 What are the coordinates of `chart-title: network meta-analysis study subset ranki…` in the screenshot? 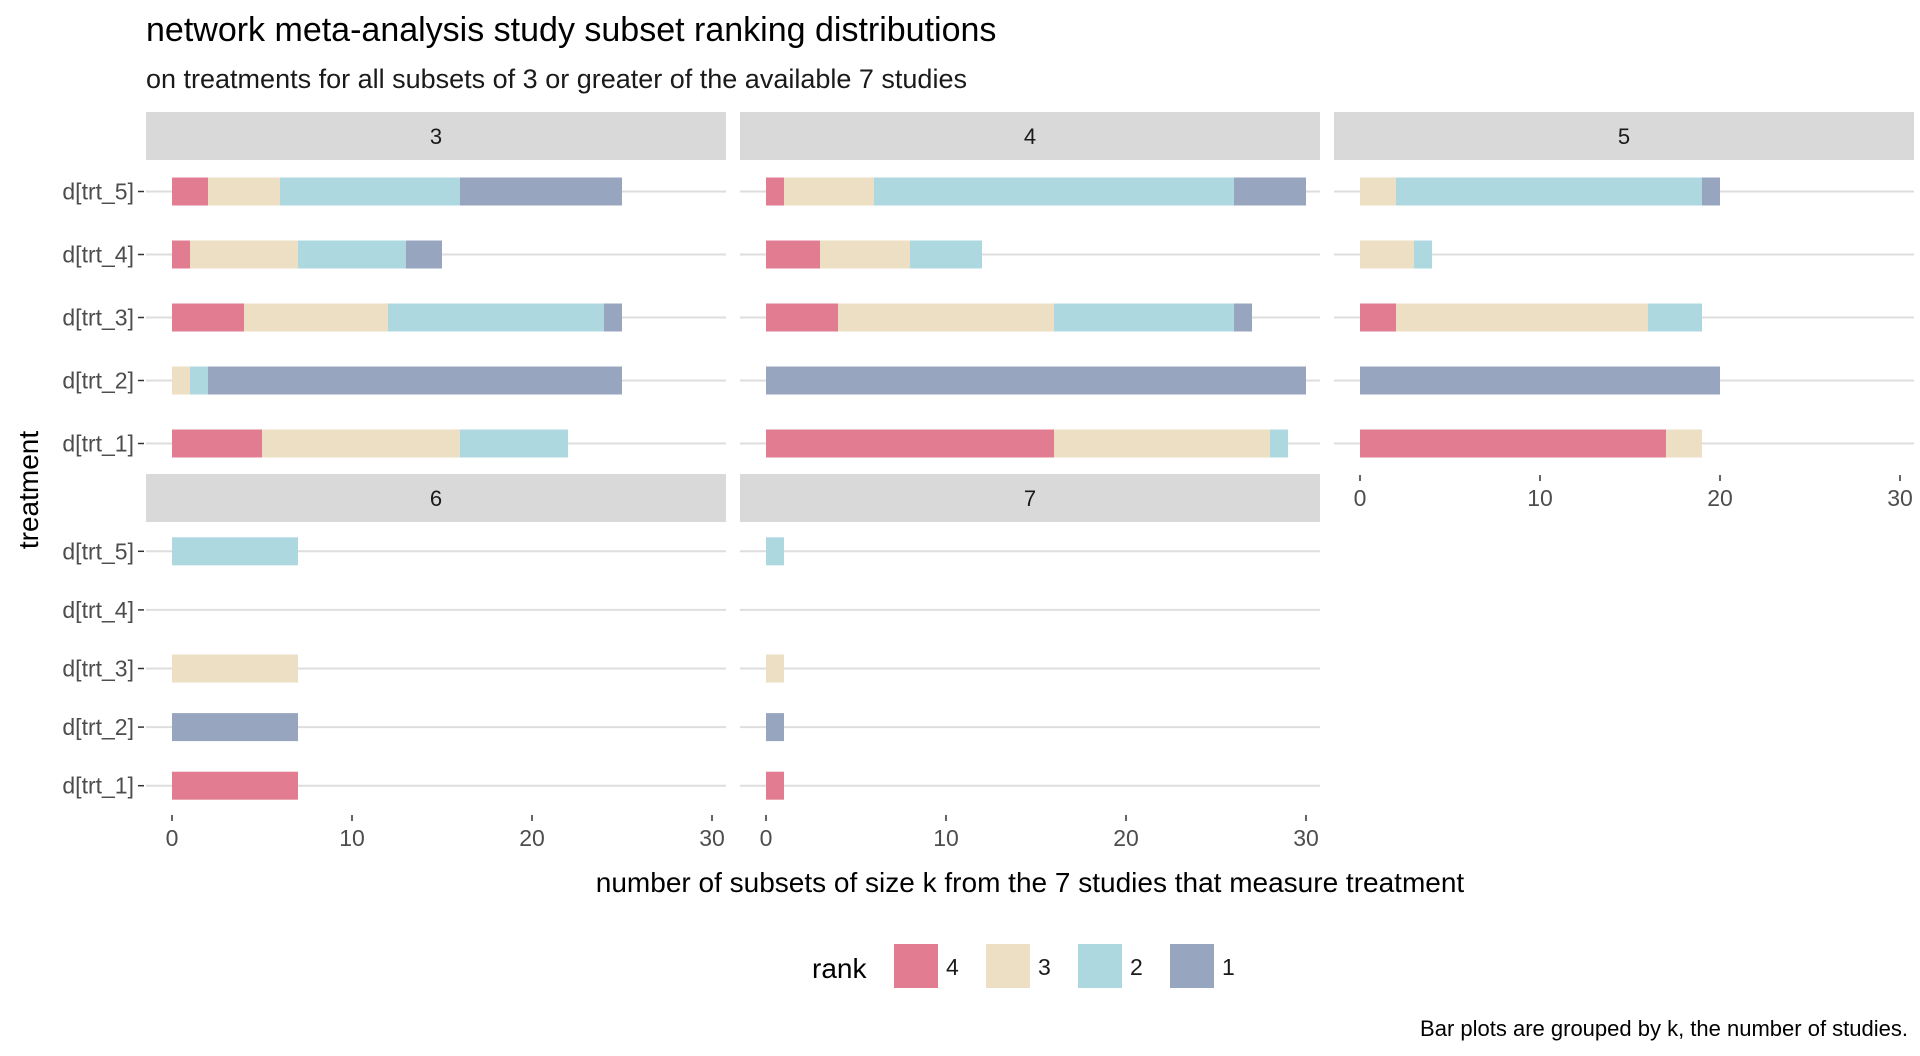 It's located at (571, 30).